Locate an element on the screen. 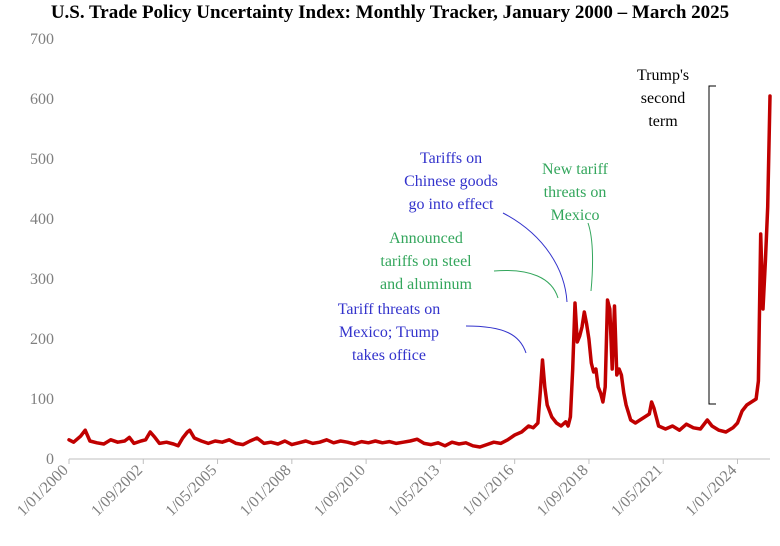 The image size is (780, 546). annotation-tariffs-chinese-goods: Tariffs on Chinese goods go into effect is located at coordinates (451, 181).